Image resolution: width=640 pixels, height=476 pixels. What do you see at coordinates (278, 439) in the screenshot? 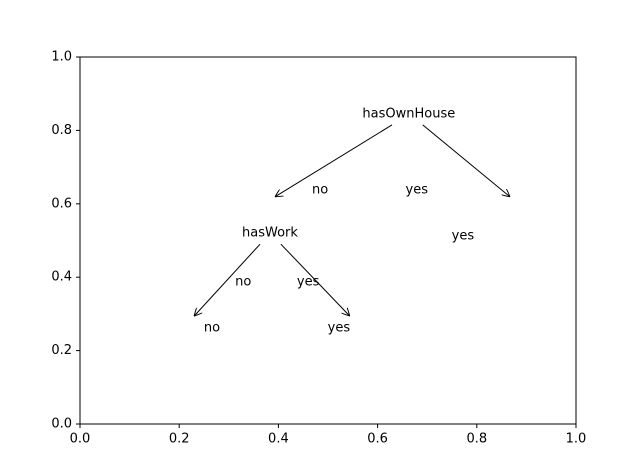
I see `x-tick-label: 0.4` at bounding box center [278, 439].